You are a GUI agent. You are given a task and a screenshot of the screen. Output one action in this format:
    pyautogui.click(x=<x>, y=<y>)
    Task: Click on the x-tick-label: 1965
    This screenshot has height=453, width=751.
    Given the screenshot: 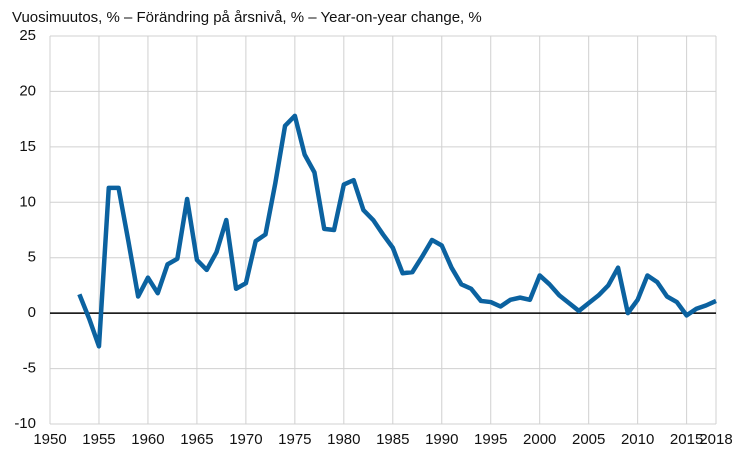 What is the action you would take?
    pyautogui.click(x=196, y=439)
    